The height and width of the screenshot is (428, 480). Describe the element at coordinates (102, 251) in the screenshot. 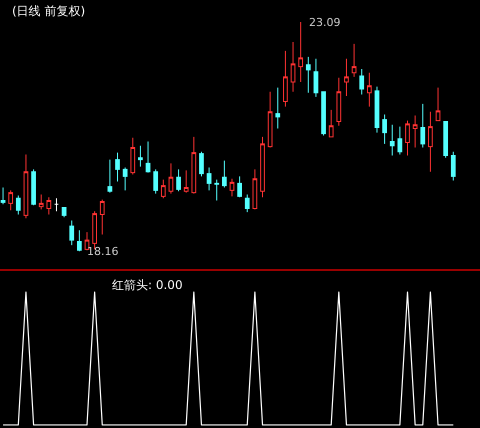

I see `annotation: 18.16` at that location.